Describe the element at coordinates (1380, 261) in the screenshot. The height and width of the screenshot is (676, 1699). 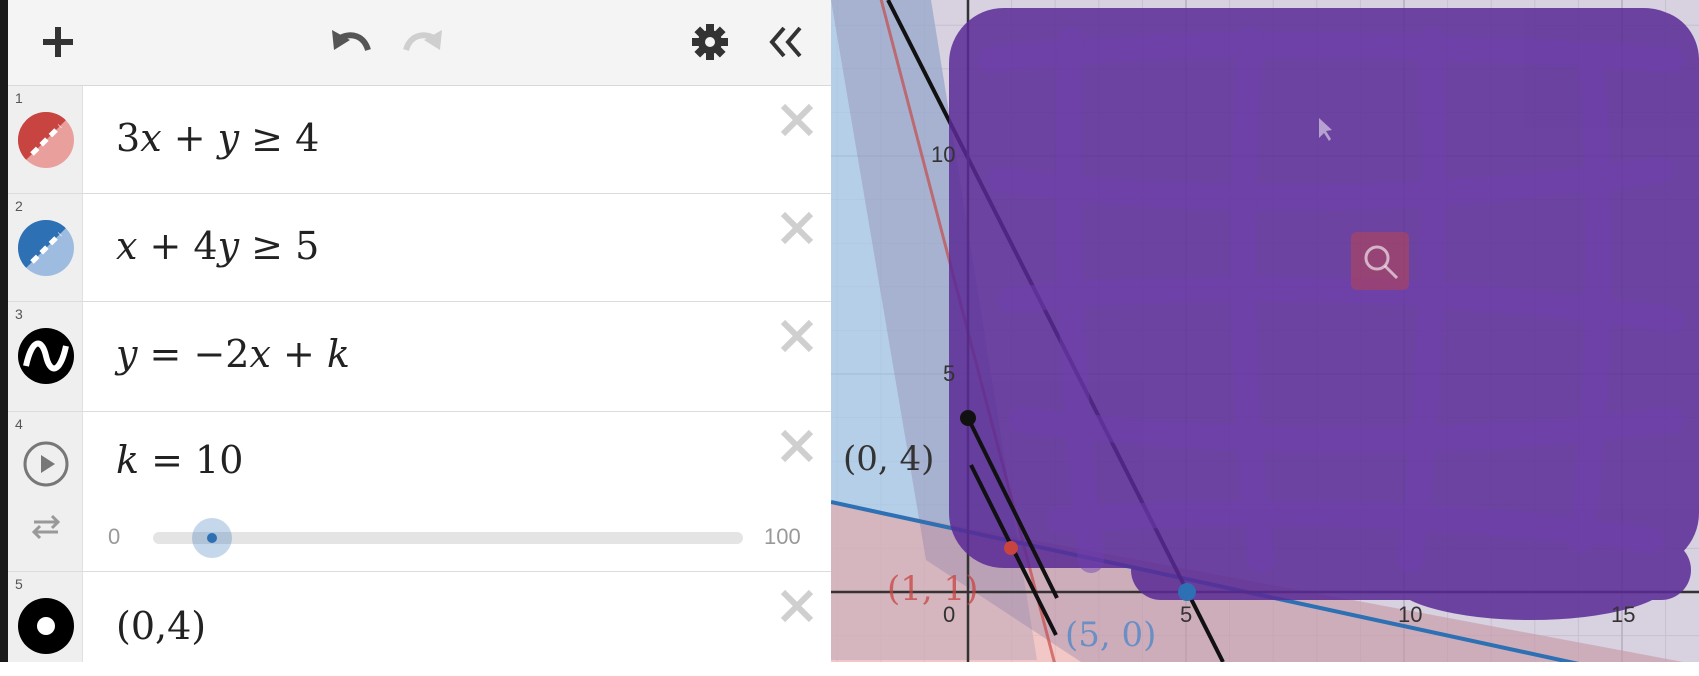
I see `zoom-marker` at that location.